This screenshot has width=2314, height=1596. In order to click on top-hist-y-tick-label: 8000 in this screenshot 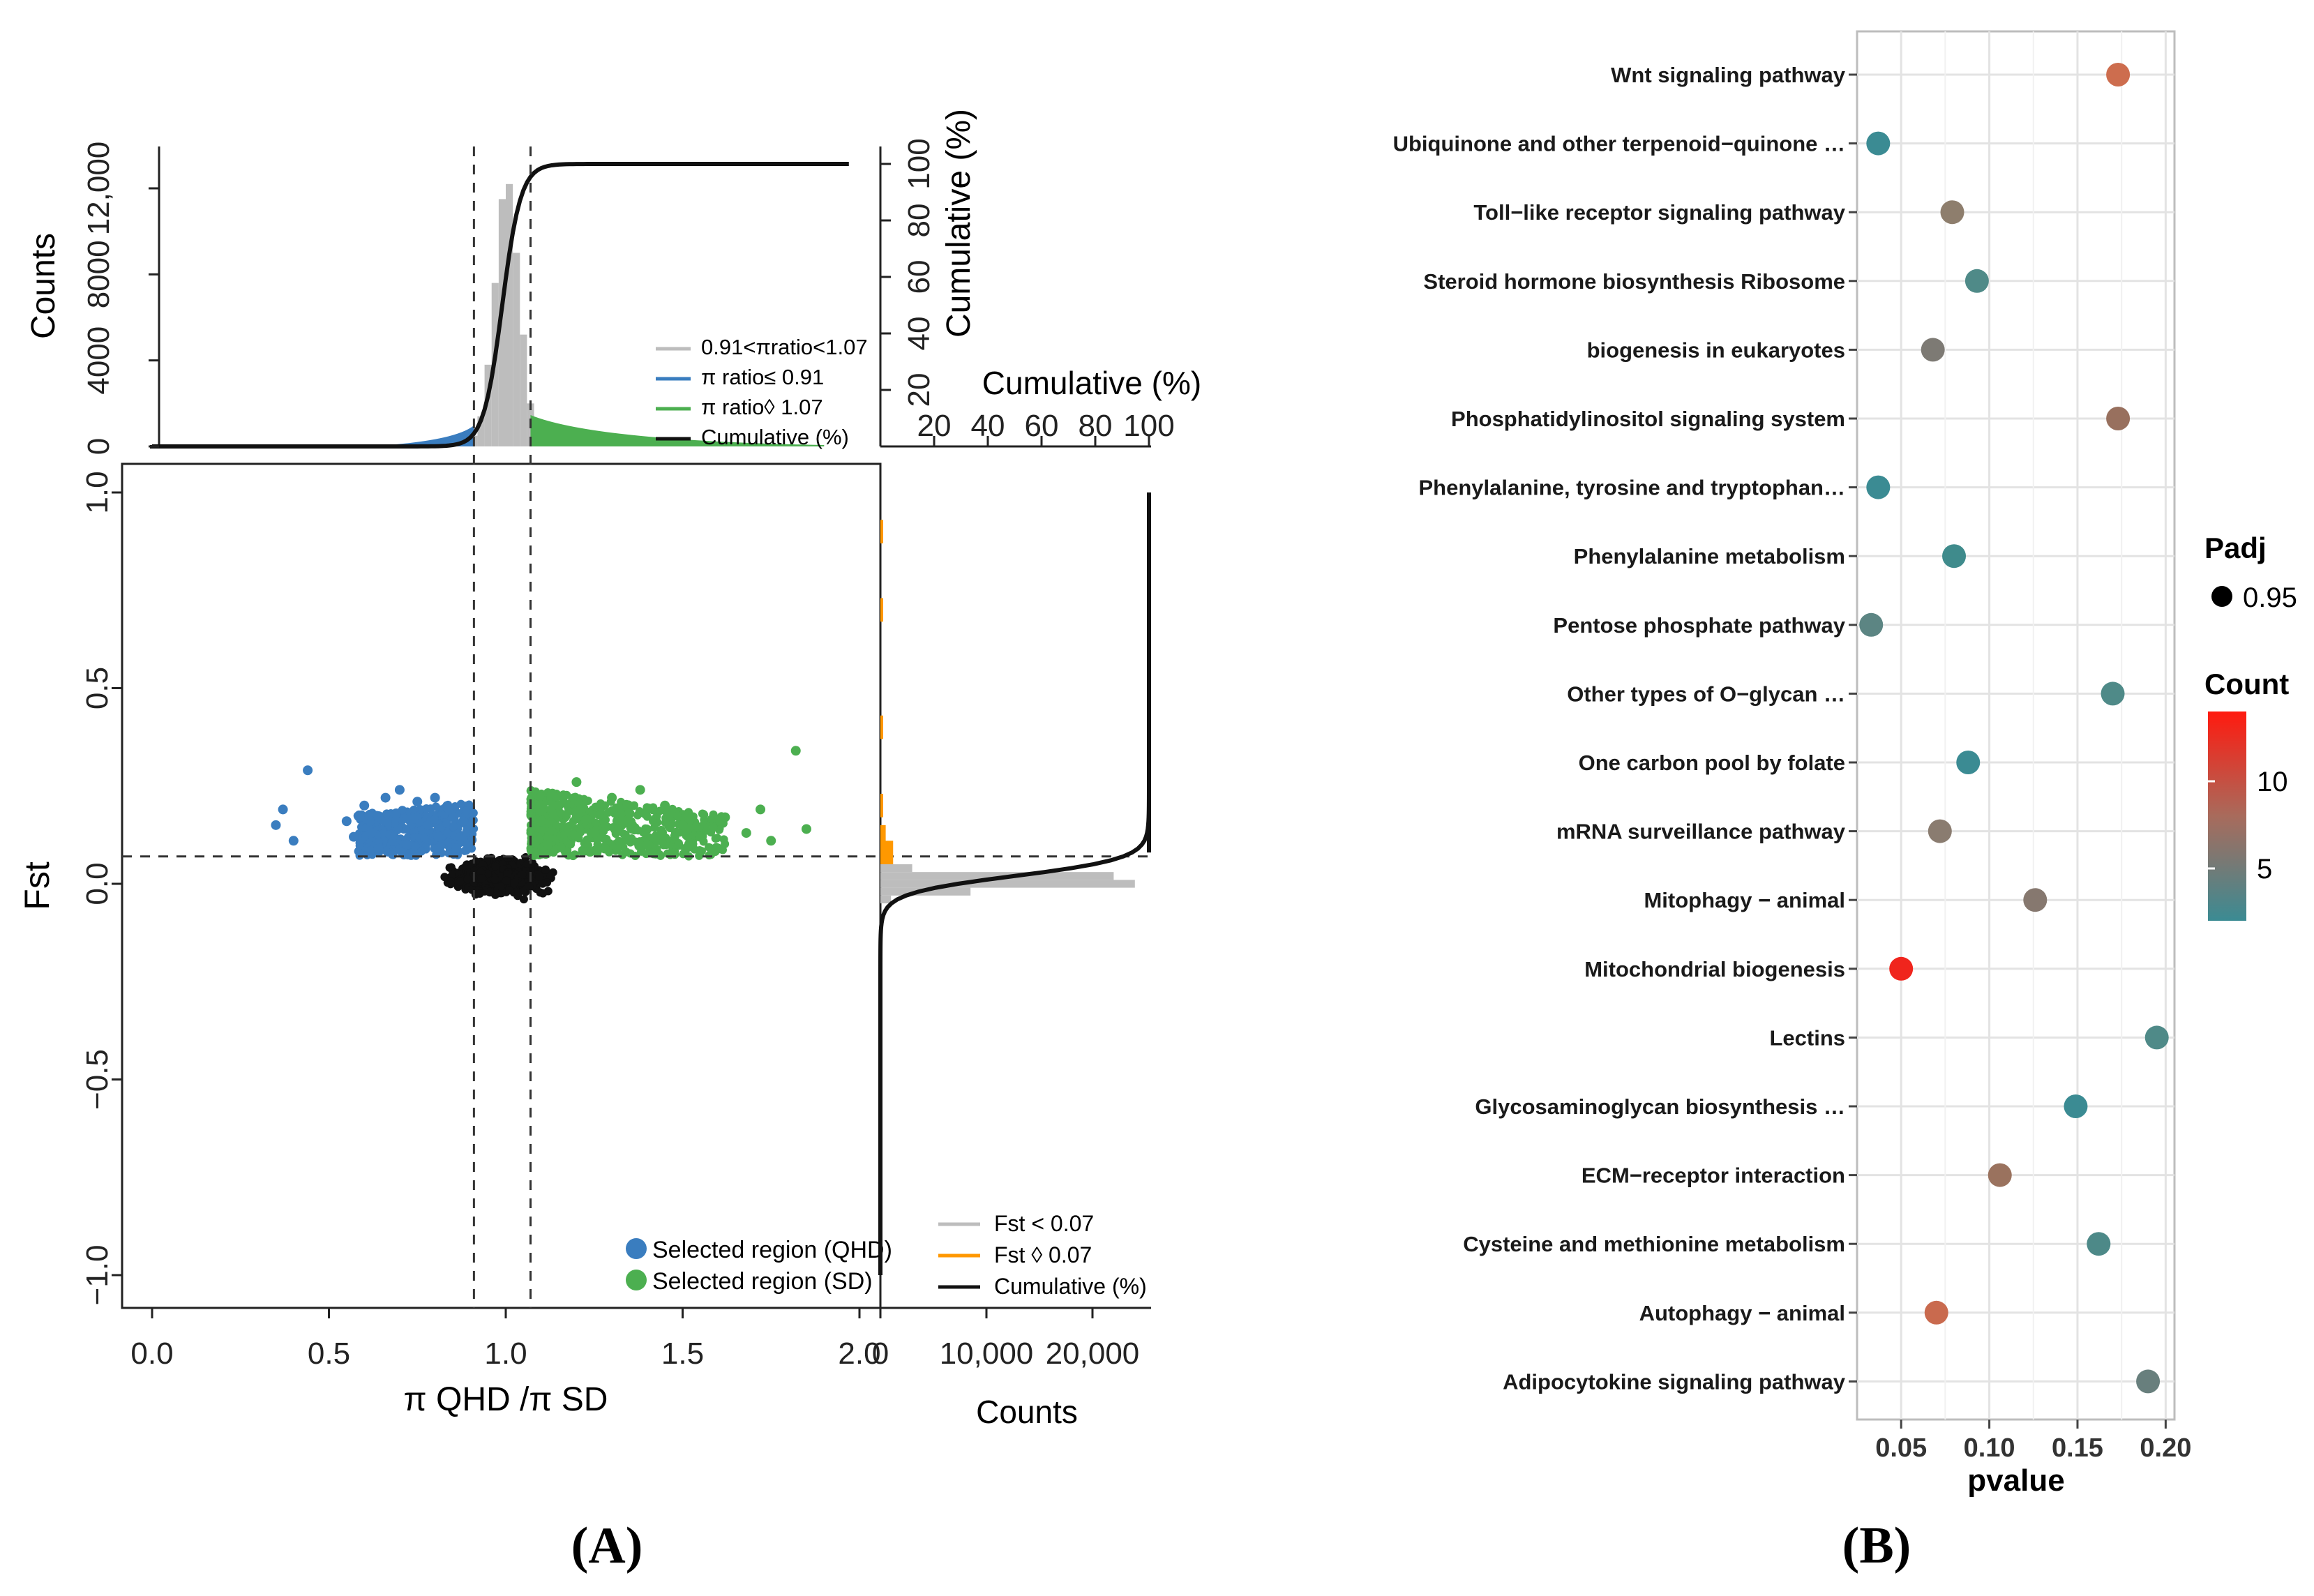, I will do `click(99, 274)`.